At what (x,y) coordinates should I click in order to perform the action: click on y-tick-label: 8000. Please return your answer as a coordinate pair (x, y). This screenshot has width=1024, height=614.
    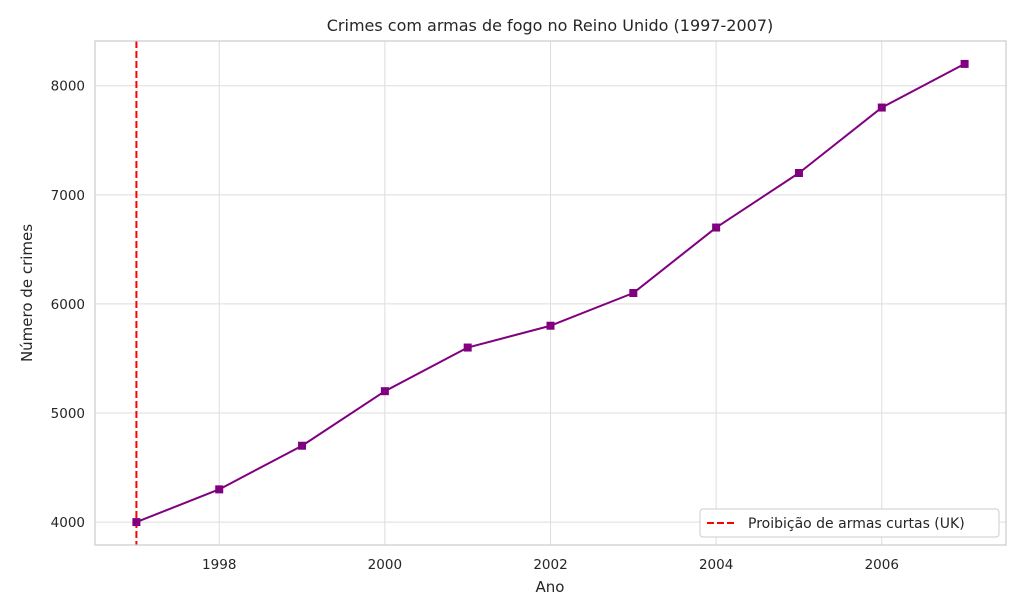
    Looking at the image, I should click on (68, 87).